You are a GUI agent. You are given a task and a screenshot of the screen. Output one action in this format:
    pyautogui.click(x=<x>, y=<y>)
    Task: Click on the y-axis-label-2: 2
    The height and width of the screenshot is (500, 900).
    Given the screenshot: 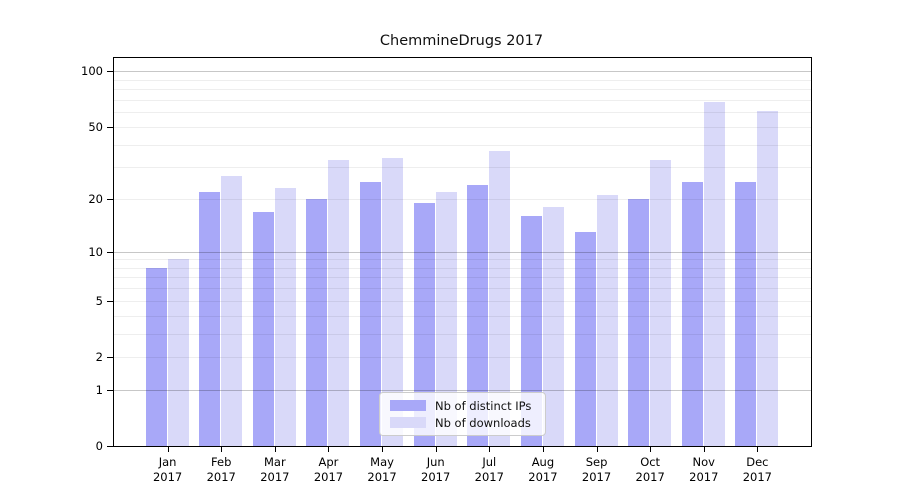 What is the action you would take?
    pyautogui.click(x=99, y=357)
    